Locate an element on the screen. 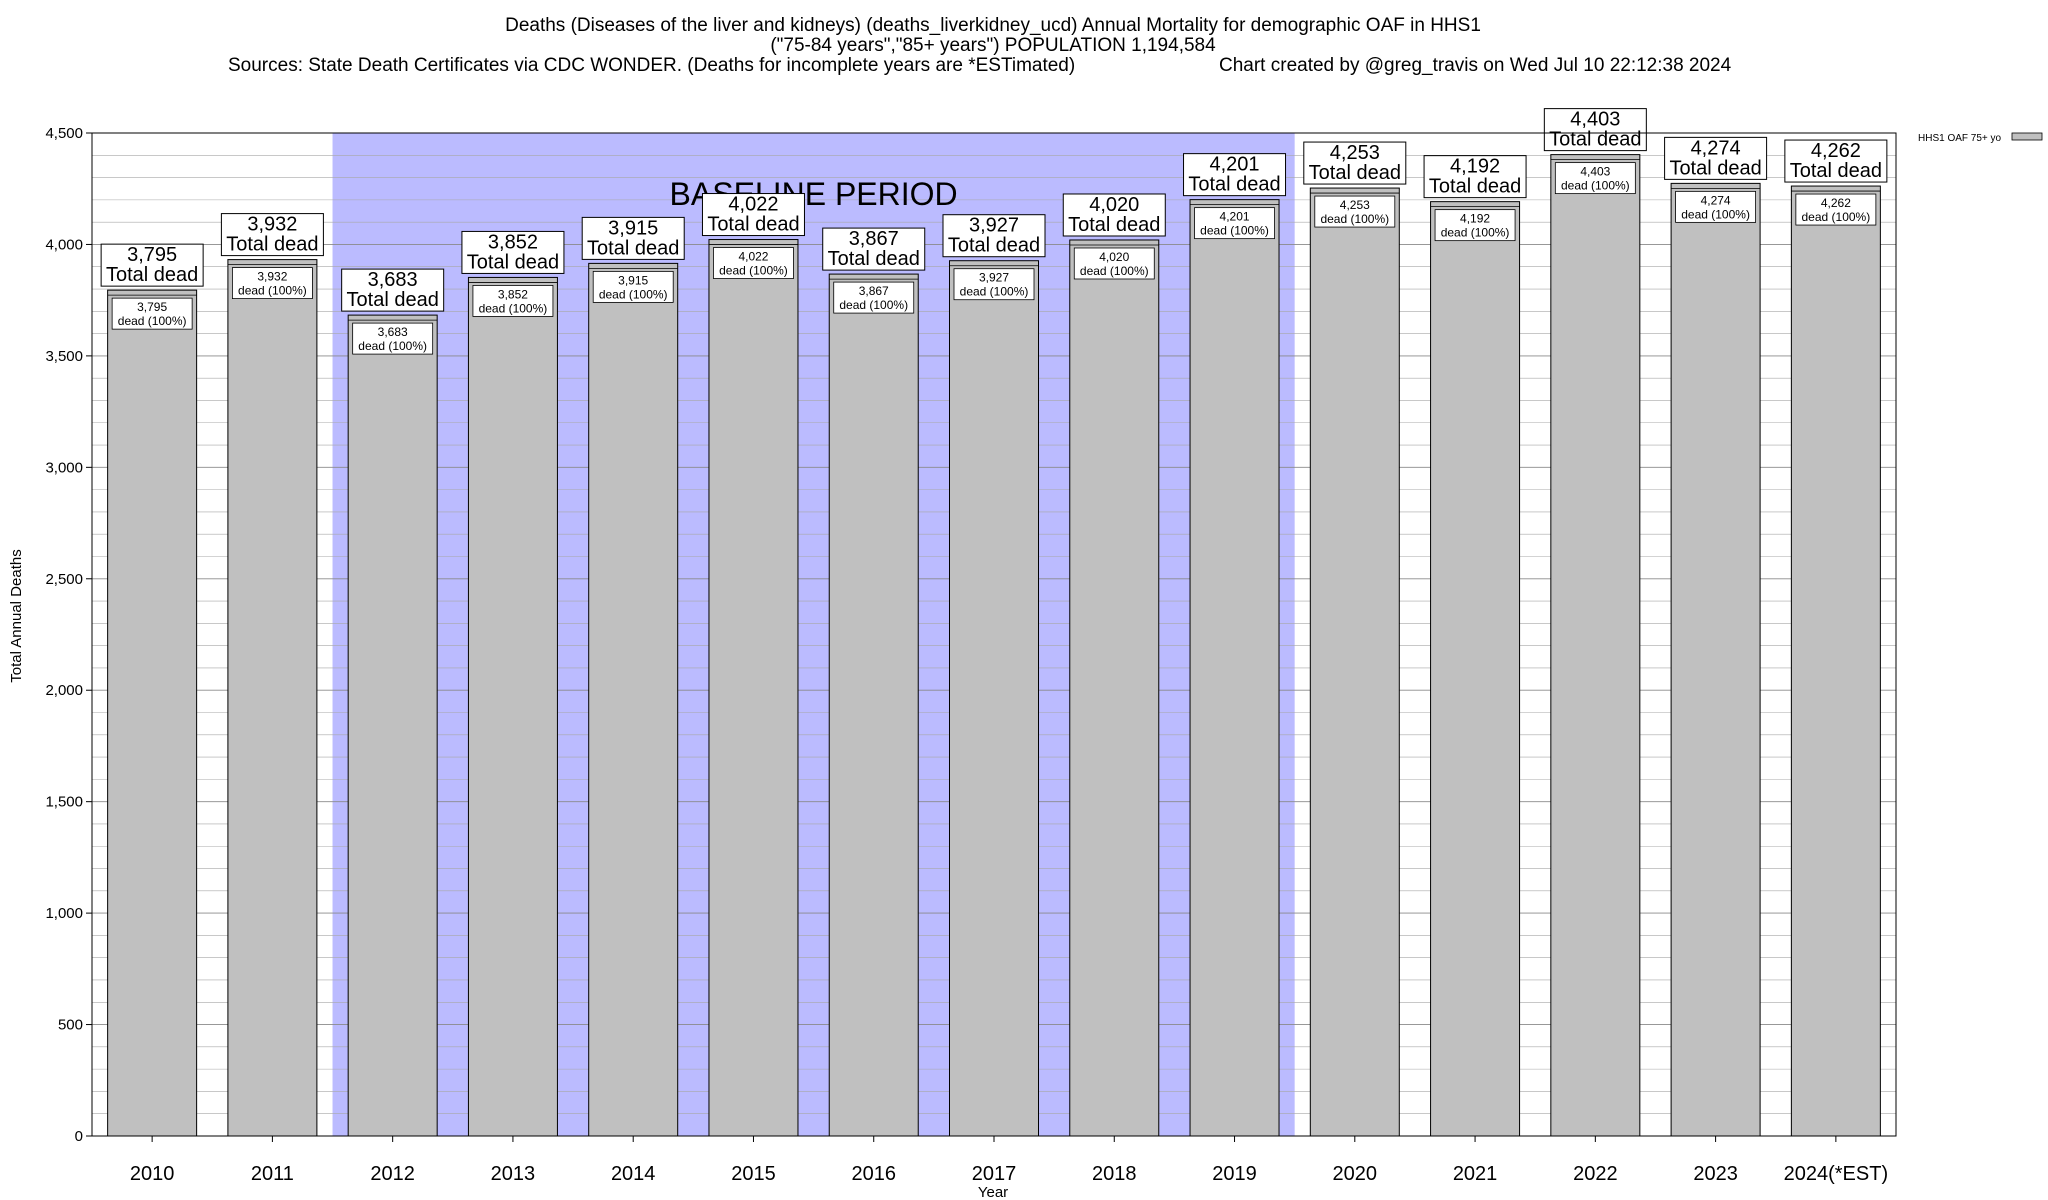 This screenshot has width=2048, height=1200. bar-inner-value: 4,262 is located at coordinates (1836, 203).